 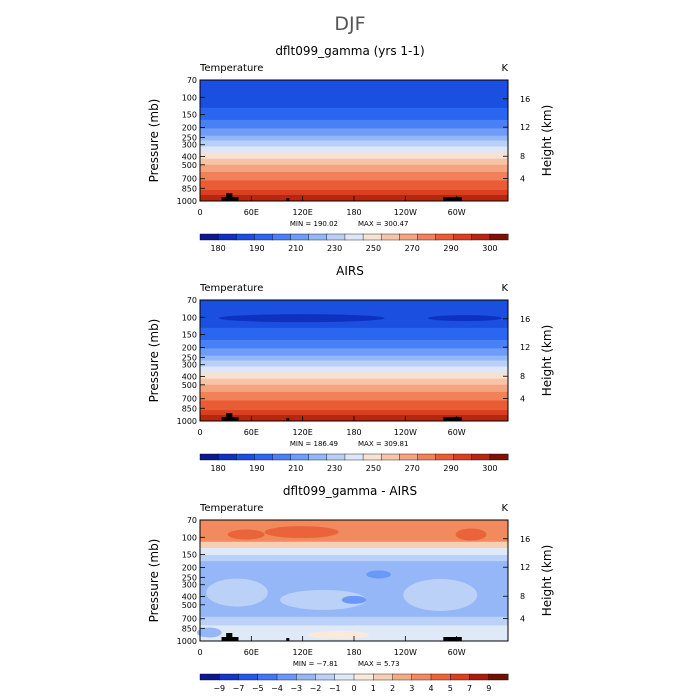 What do you see at coordinates (353, 688) in the screenshot?
I see `colorbar-label: 0` at bounding box center [353, 688].